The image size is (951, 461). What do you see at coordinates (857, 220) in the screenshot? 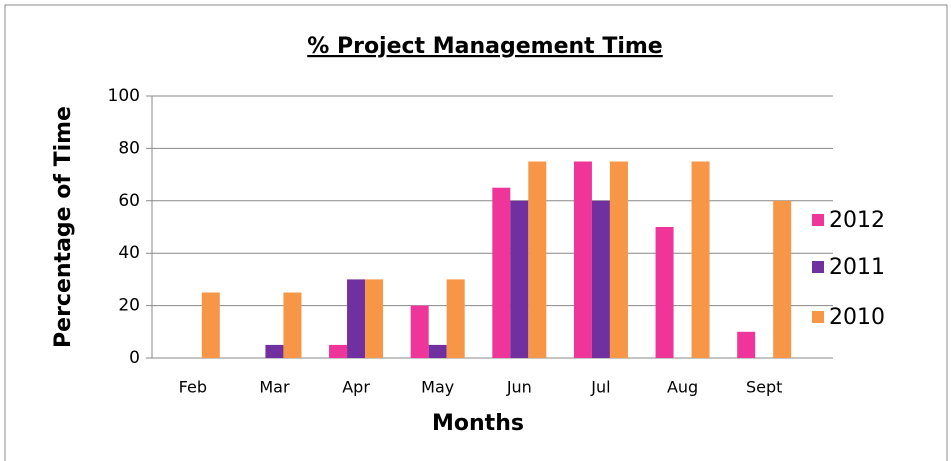
I see `legend-label: 2012` at bounding box center [857, 220].